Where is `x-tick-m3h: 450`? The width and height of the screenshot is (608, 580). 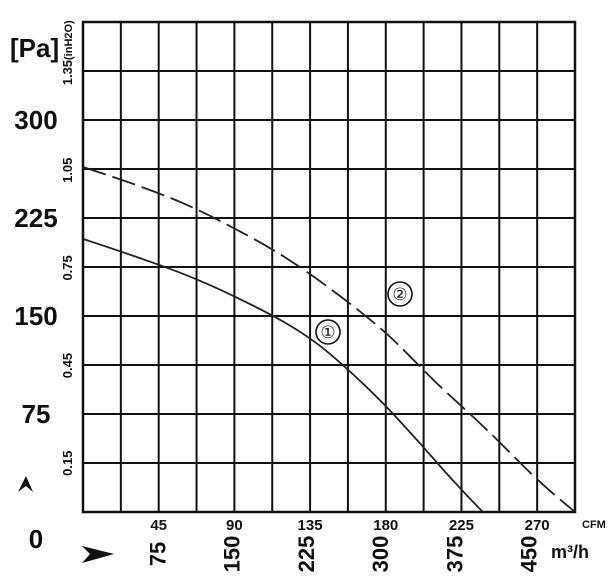
x-tick-m3h: 450 is located at coordinates (529, 554).